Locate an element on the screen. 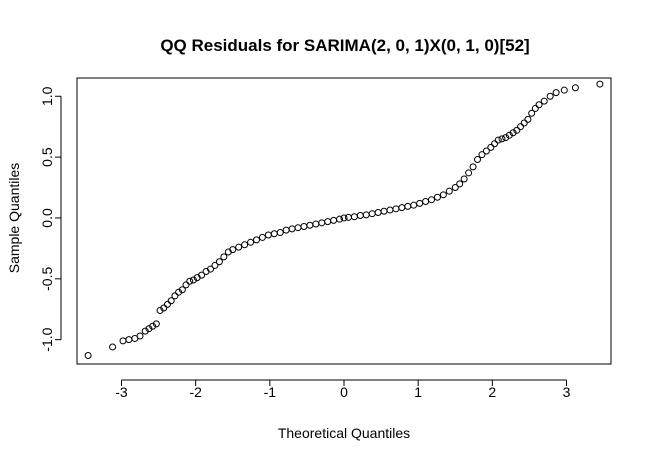 Image resolution: width=650 pixels, height=461 pixels. x-axis-label: Theoretical Quantiles is located at coordinates (344, 433).